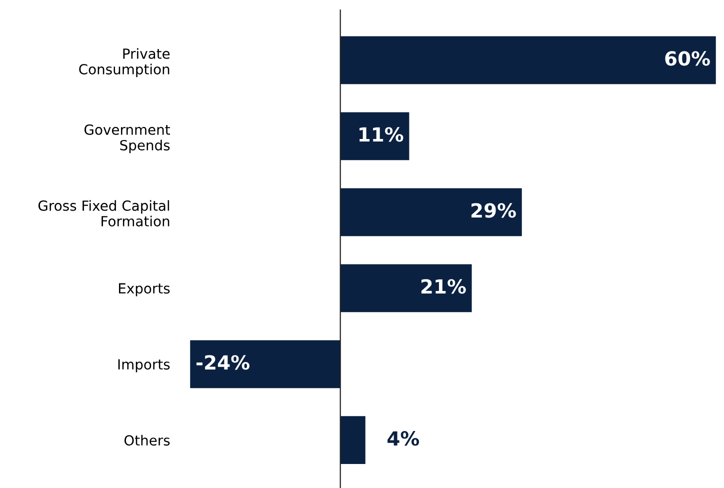  What do you see at coordinates (443, 286) in the screenshot?
I see `data-label: 21%` at bounding box center [443, 286].